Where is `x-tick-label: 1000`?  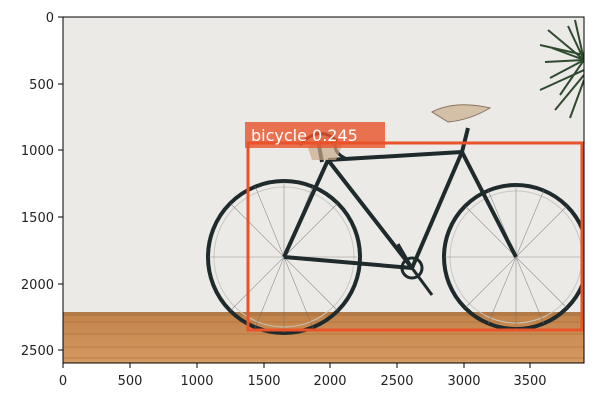 x-tick-label: 1000 is located at coordinates (196, 381).